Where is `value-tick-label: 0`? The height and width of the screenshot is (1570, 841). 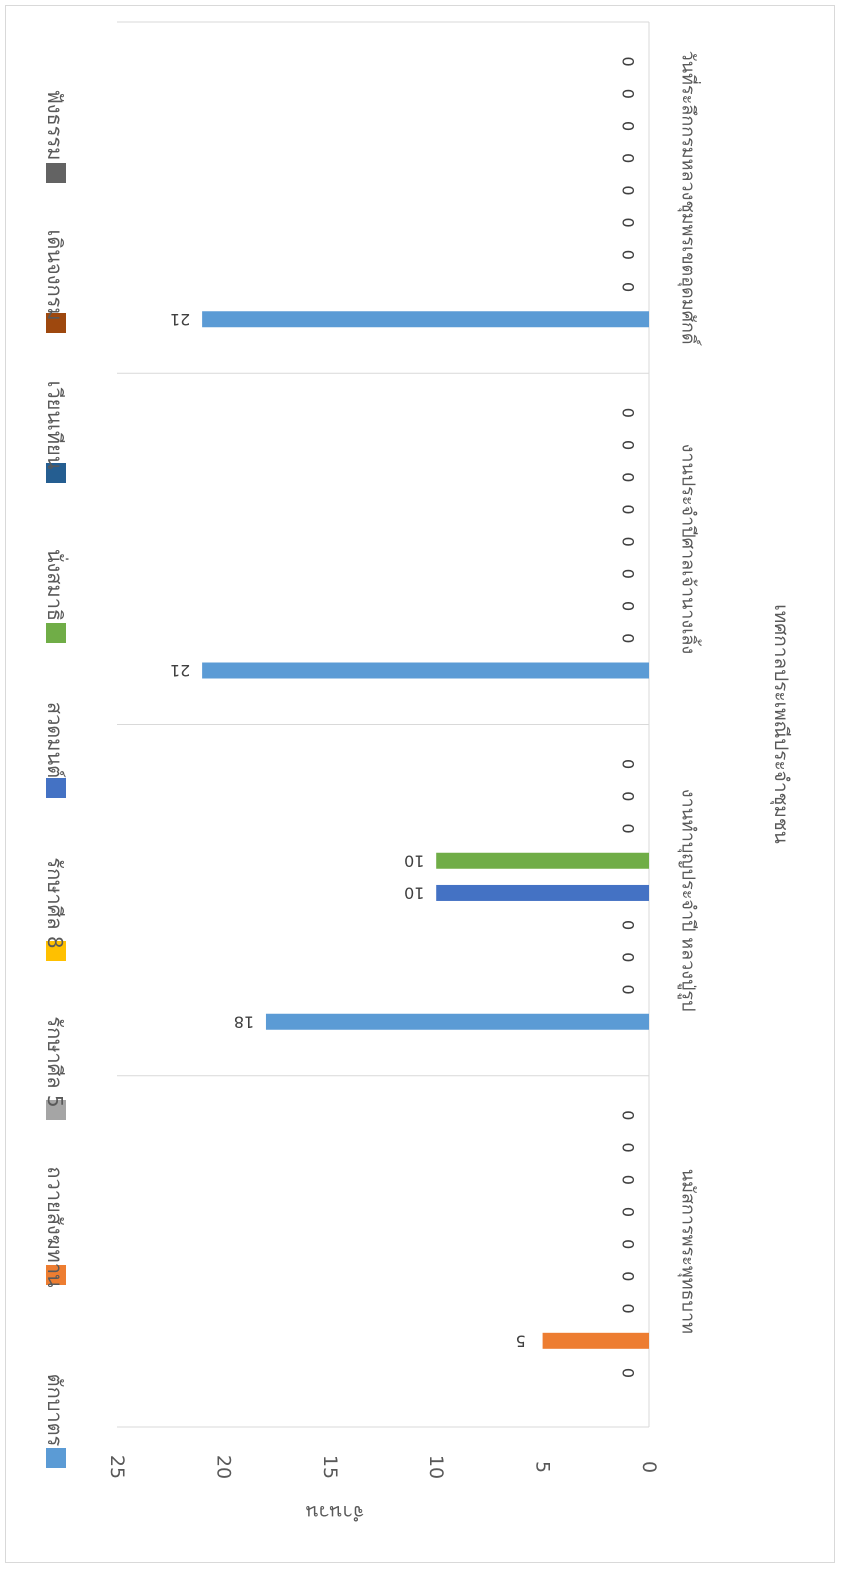 value-tick-label: 0 is located at coordinates (649, 1467).